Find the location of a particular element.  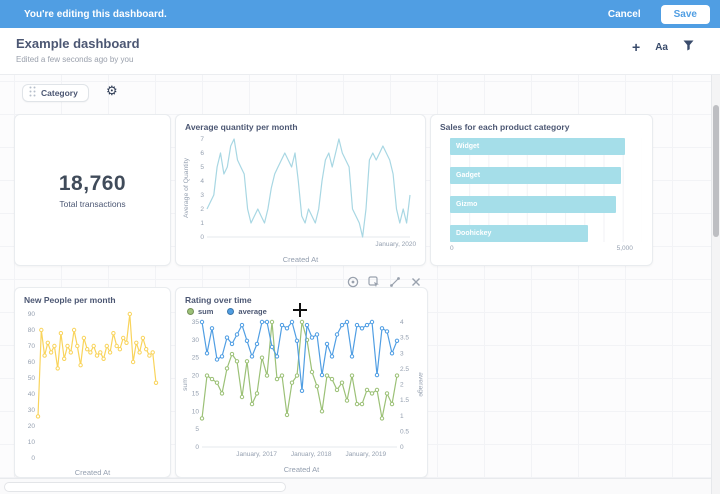

horizontal-scrollbar-thumb is located at coordinates (145, 487).